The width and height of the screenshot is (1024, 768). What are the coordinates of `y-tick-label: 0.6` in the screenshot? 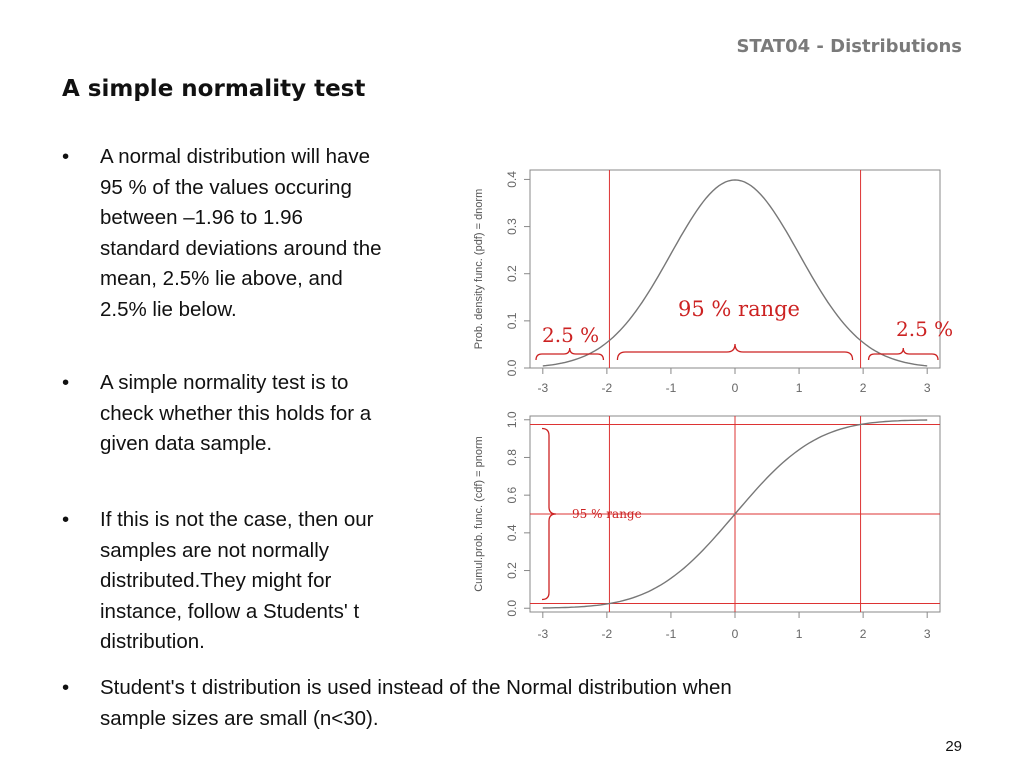 It's located at (512, 494).